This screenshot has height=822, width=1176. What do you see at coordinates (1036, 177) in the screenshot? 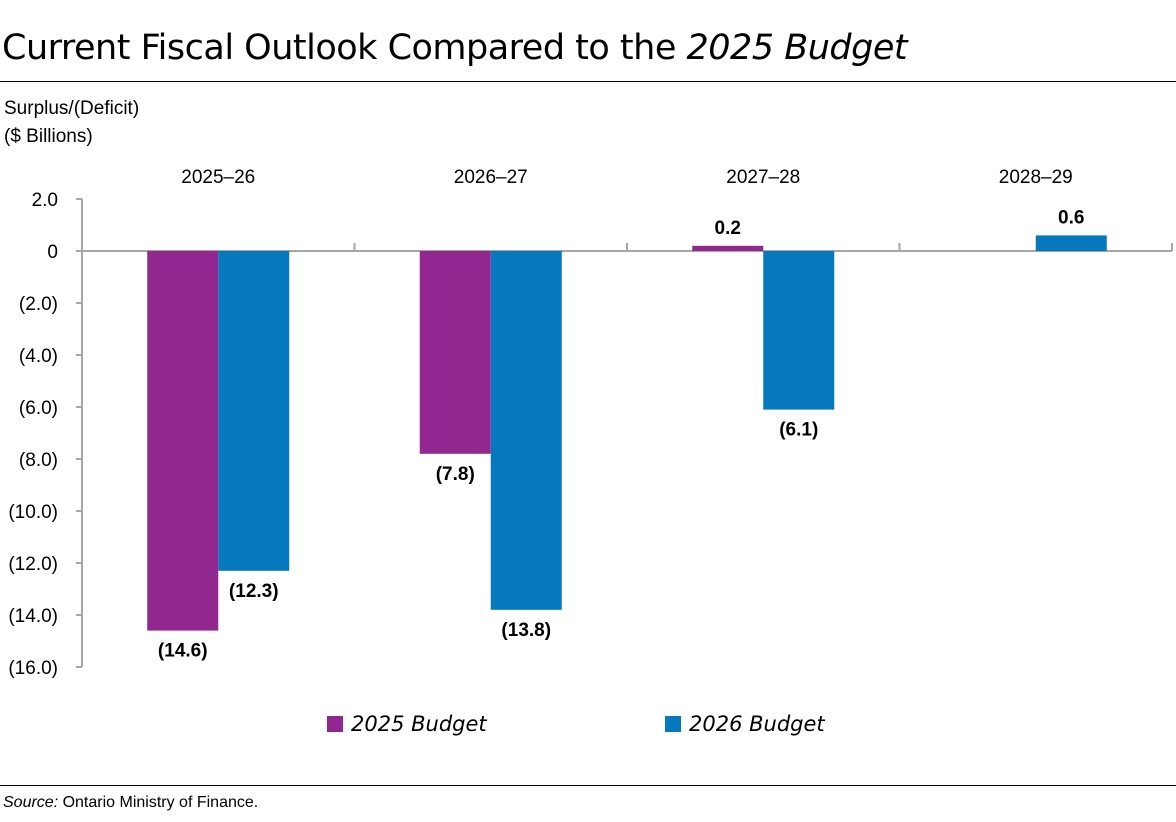
I see `category-label: 2028–29` at bounding box center [1036, 177].